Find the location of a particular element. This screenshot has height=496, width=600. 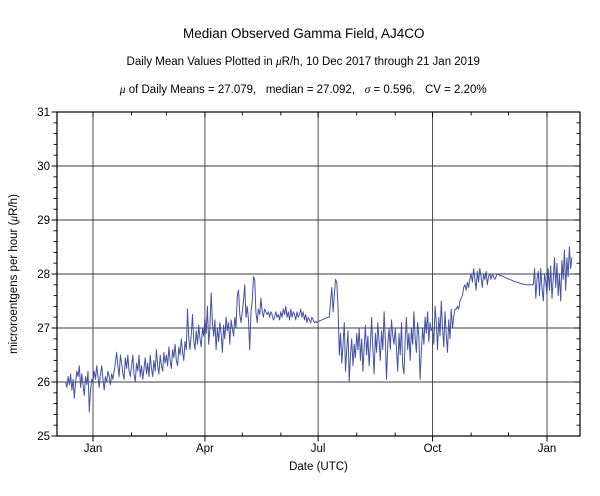

x-tick-label: Oct is located at coordinates (433, 449).